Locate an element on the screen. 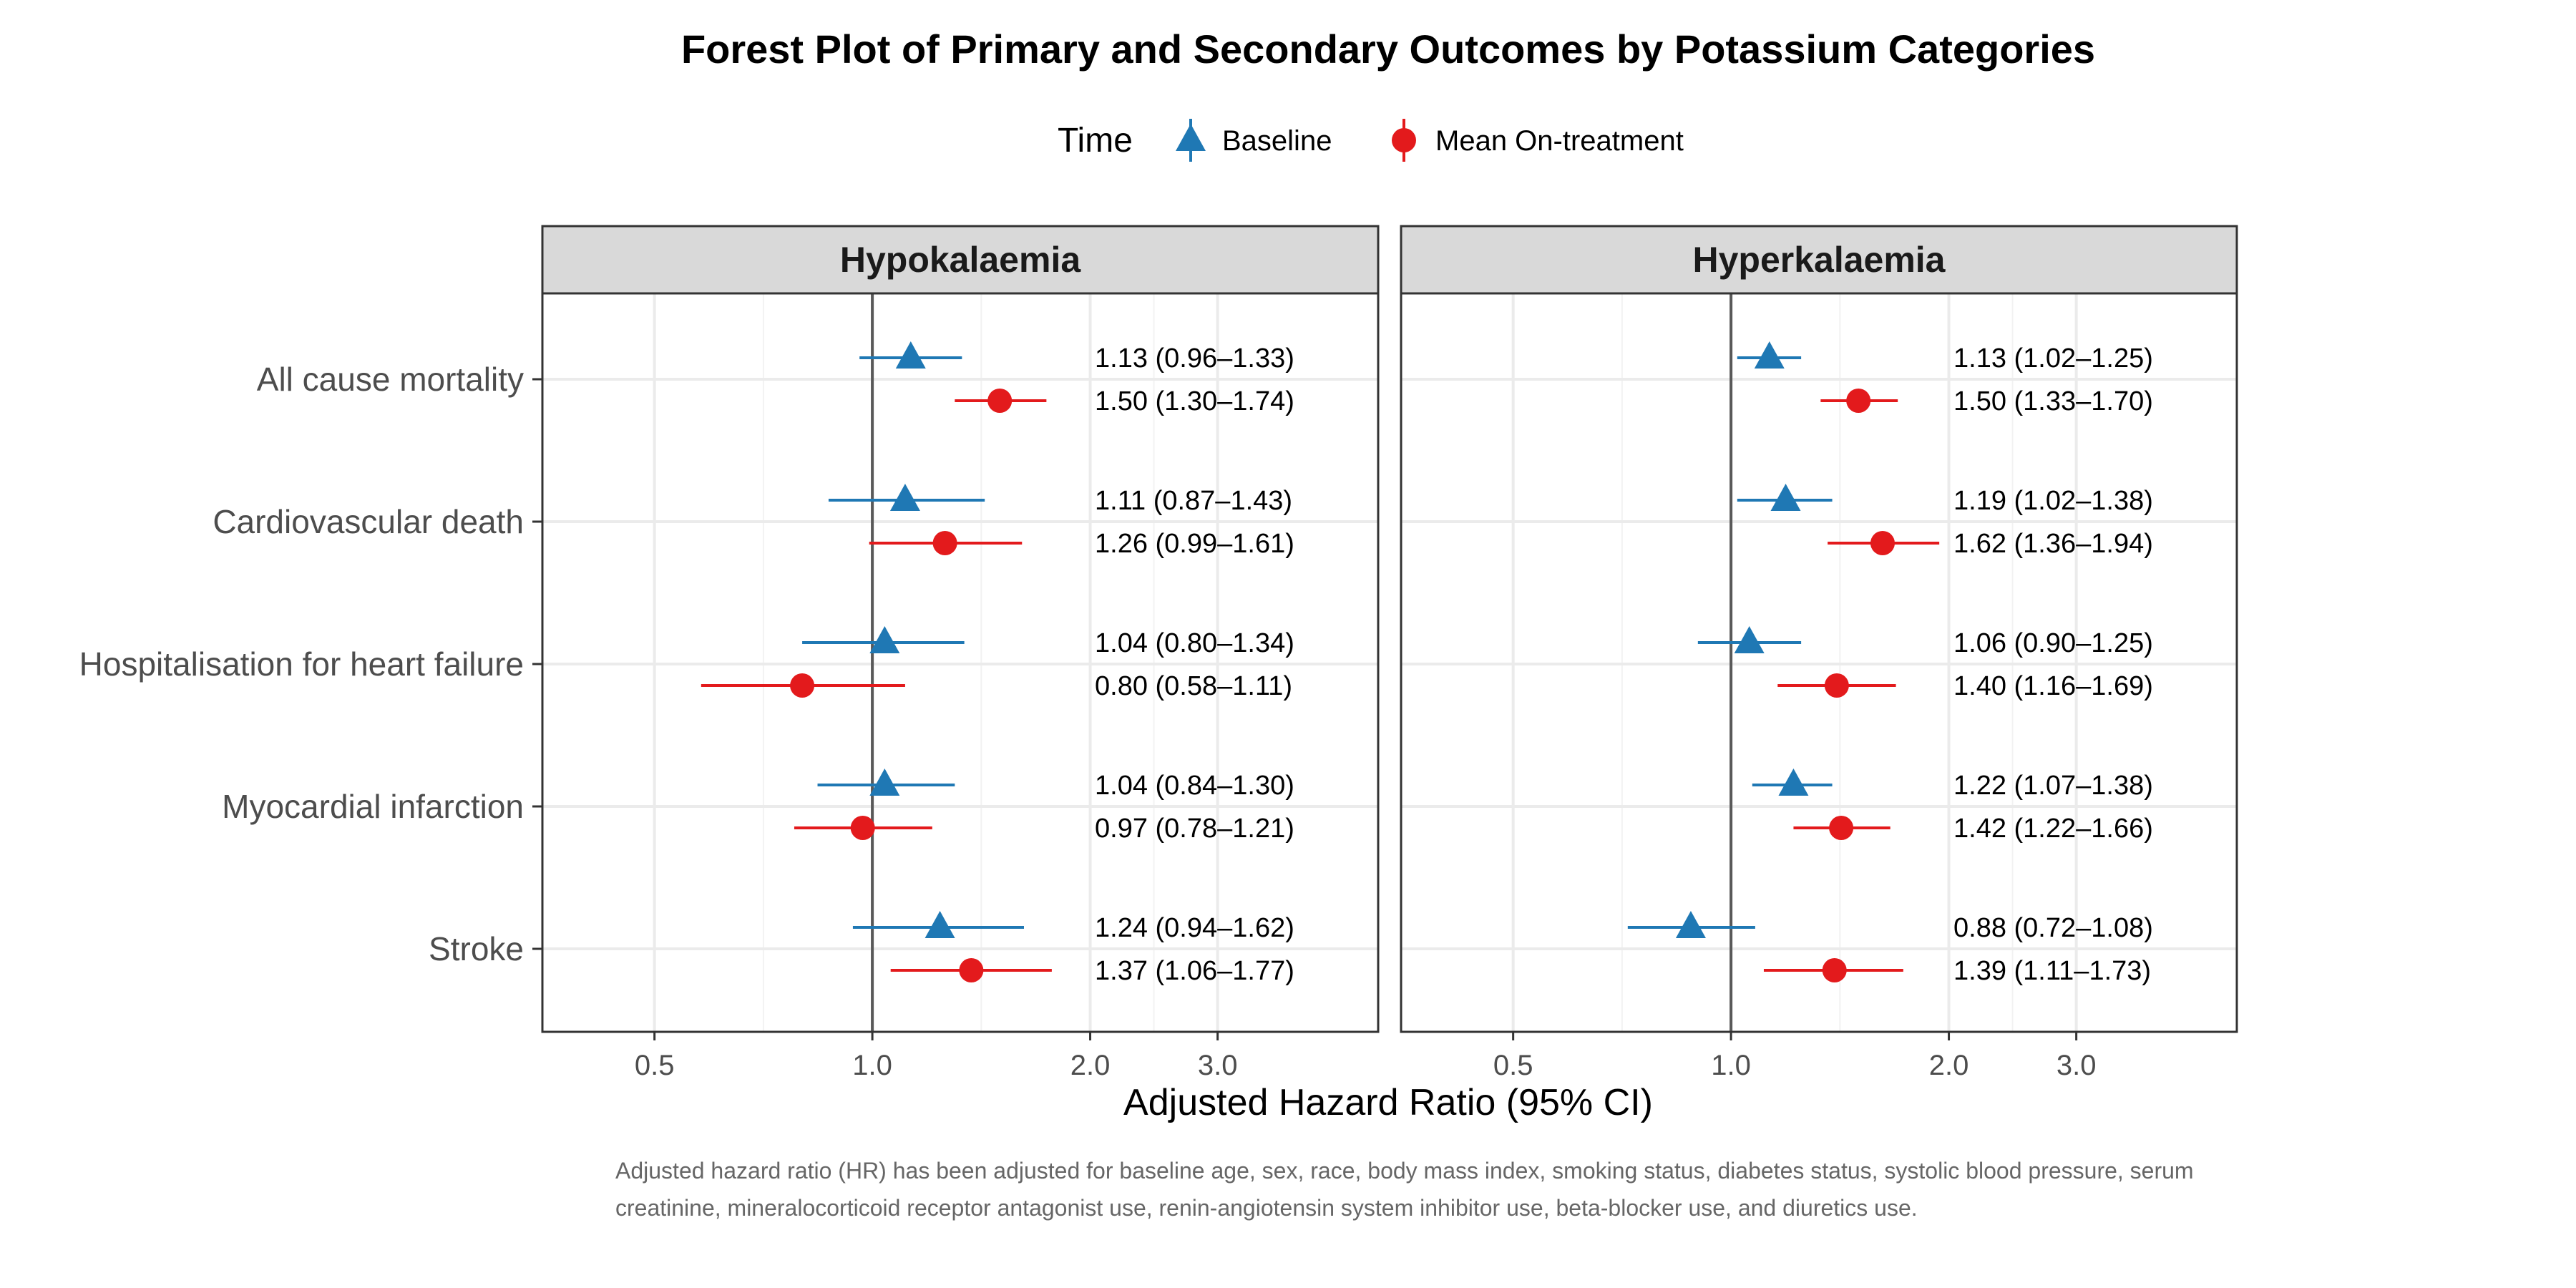  hr-label-baseline-all-cause-mortality: 1.13 (0.96–1.33) is located at coordinates (1194, 358).